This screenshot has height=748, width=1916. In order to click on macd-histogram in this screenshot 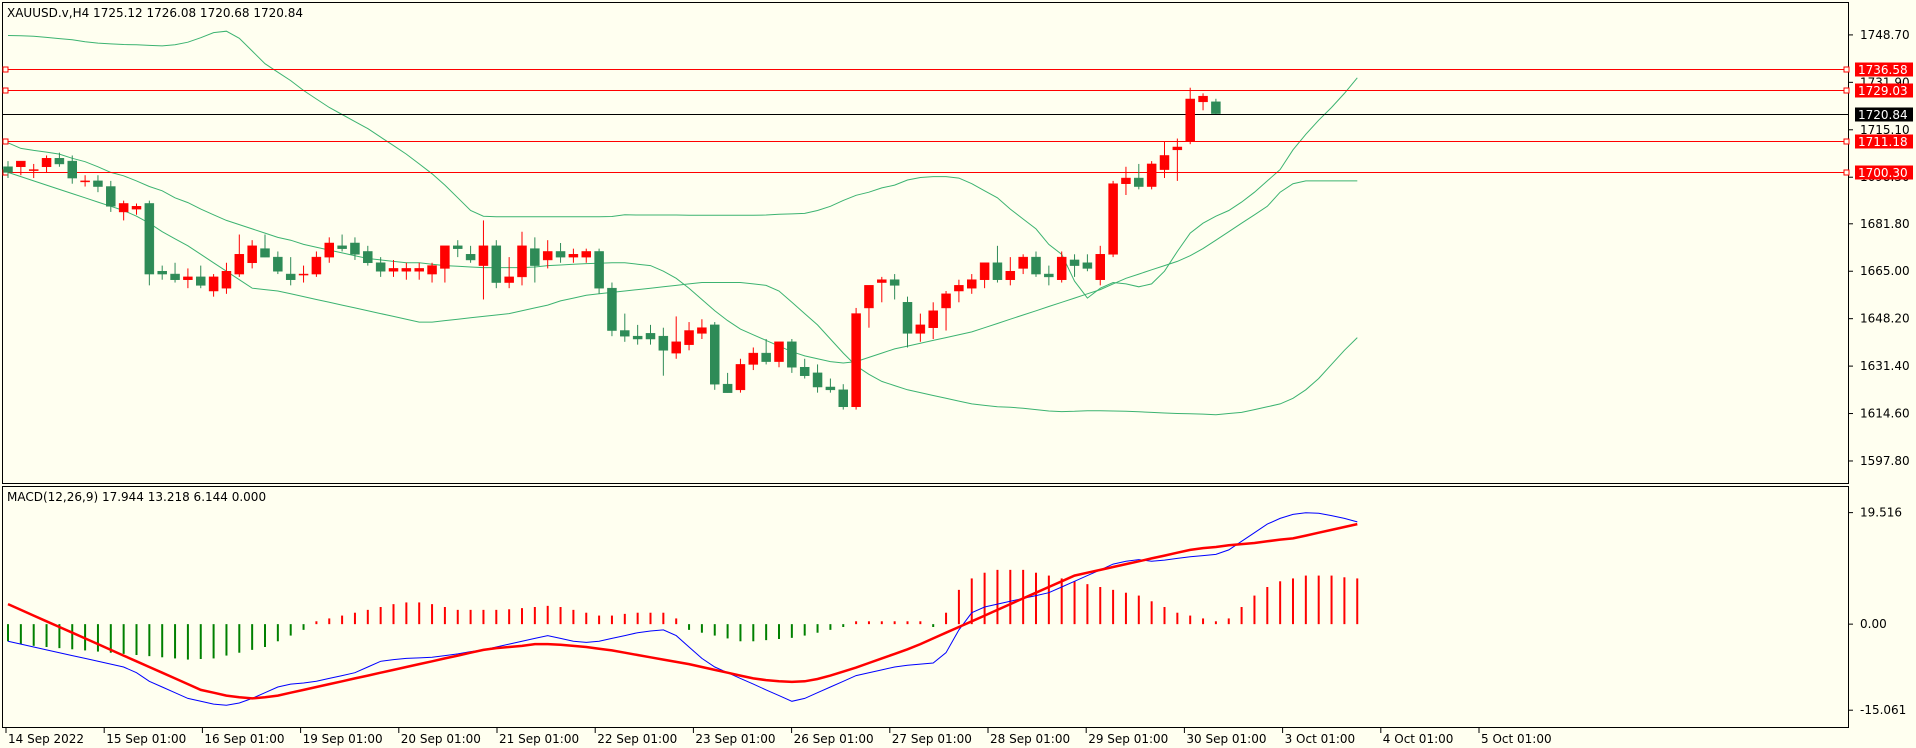, I will do `click(683, 614)`.